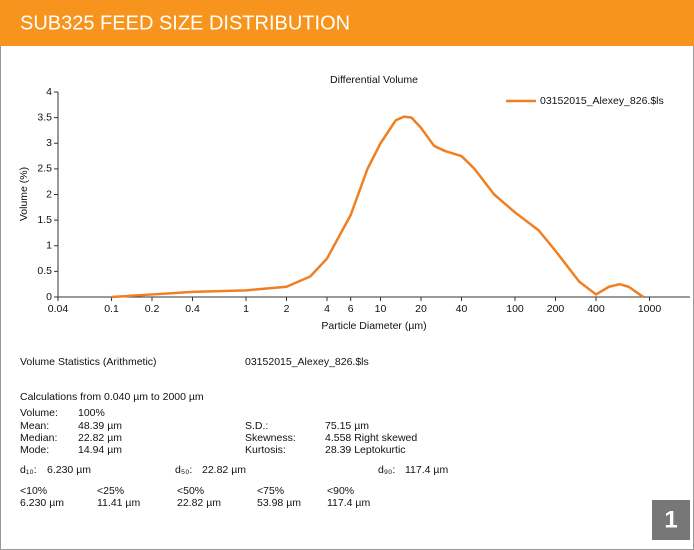  I want to click on percentile-label: <10%, so click(33, 491).